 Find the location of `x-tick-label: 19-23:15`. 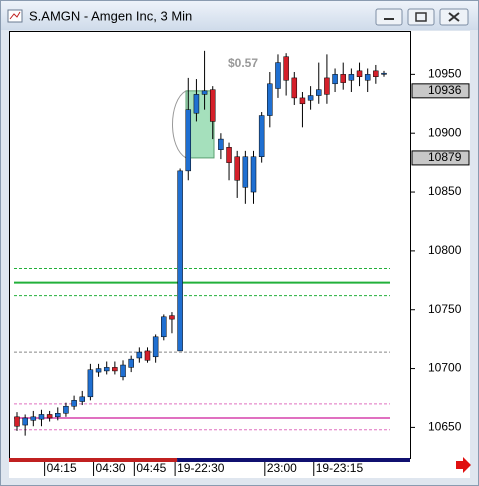

x-tick-label: 19-23:15 is located at coordinates (340, 468).